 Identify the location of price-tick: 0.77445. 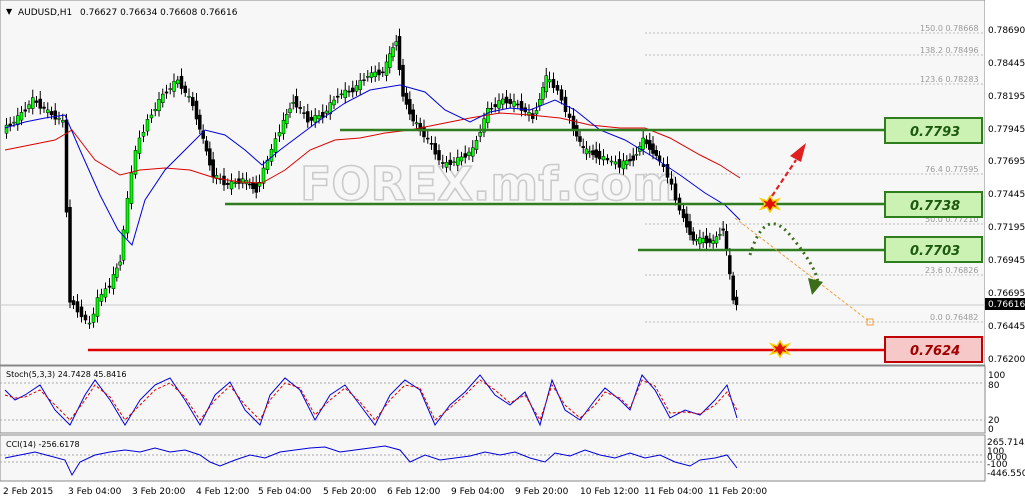
(1006, 195).